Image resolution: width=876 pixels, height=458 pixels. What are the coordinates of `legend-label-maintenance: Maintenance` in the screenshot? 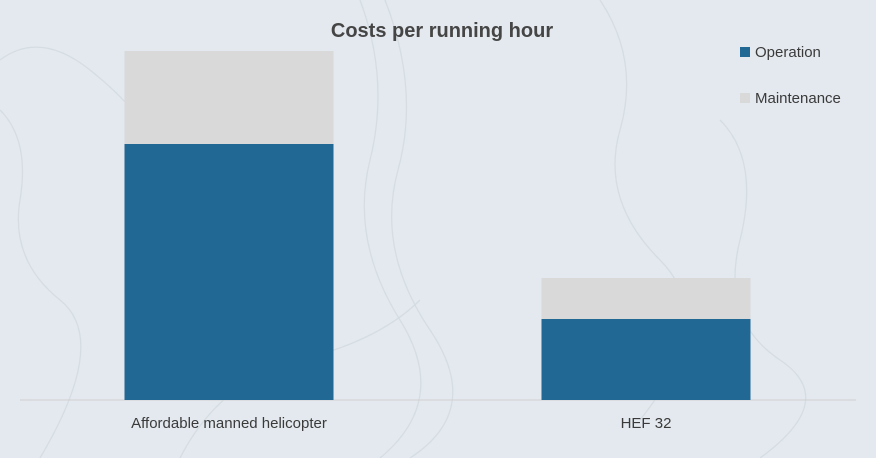 It's located at (798, 98).